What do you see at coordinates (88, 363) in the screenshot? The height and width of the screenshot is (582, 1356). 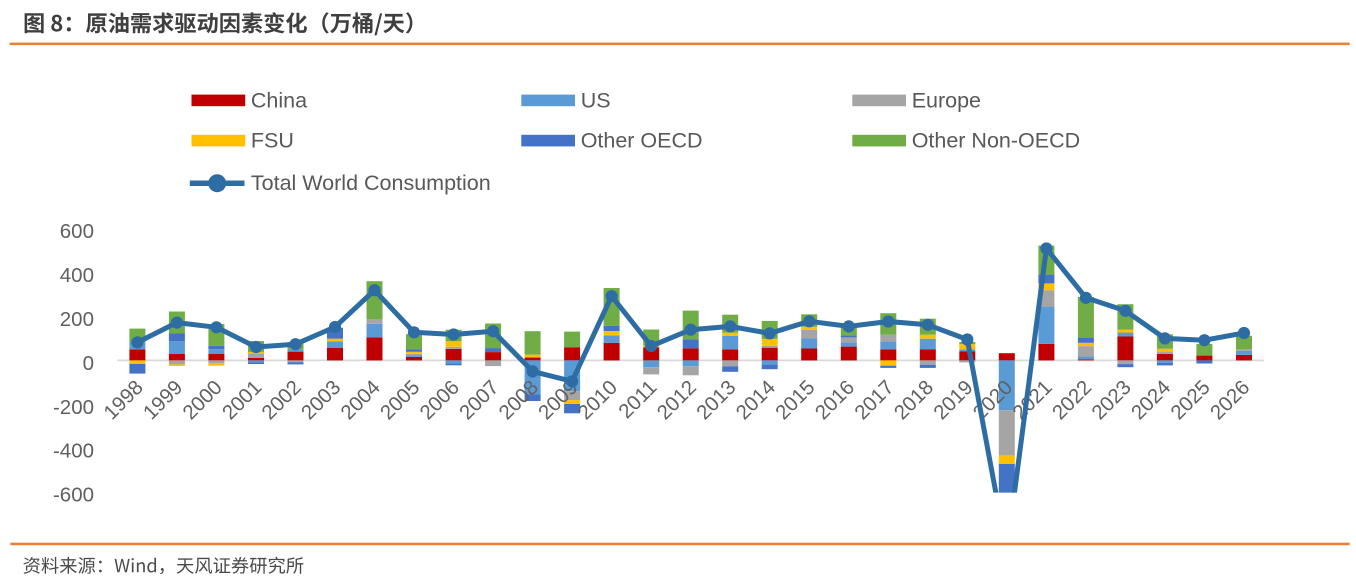 I see `svg-text: 0` at bounding box center [88, 363].